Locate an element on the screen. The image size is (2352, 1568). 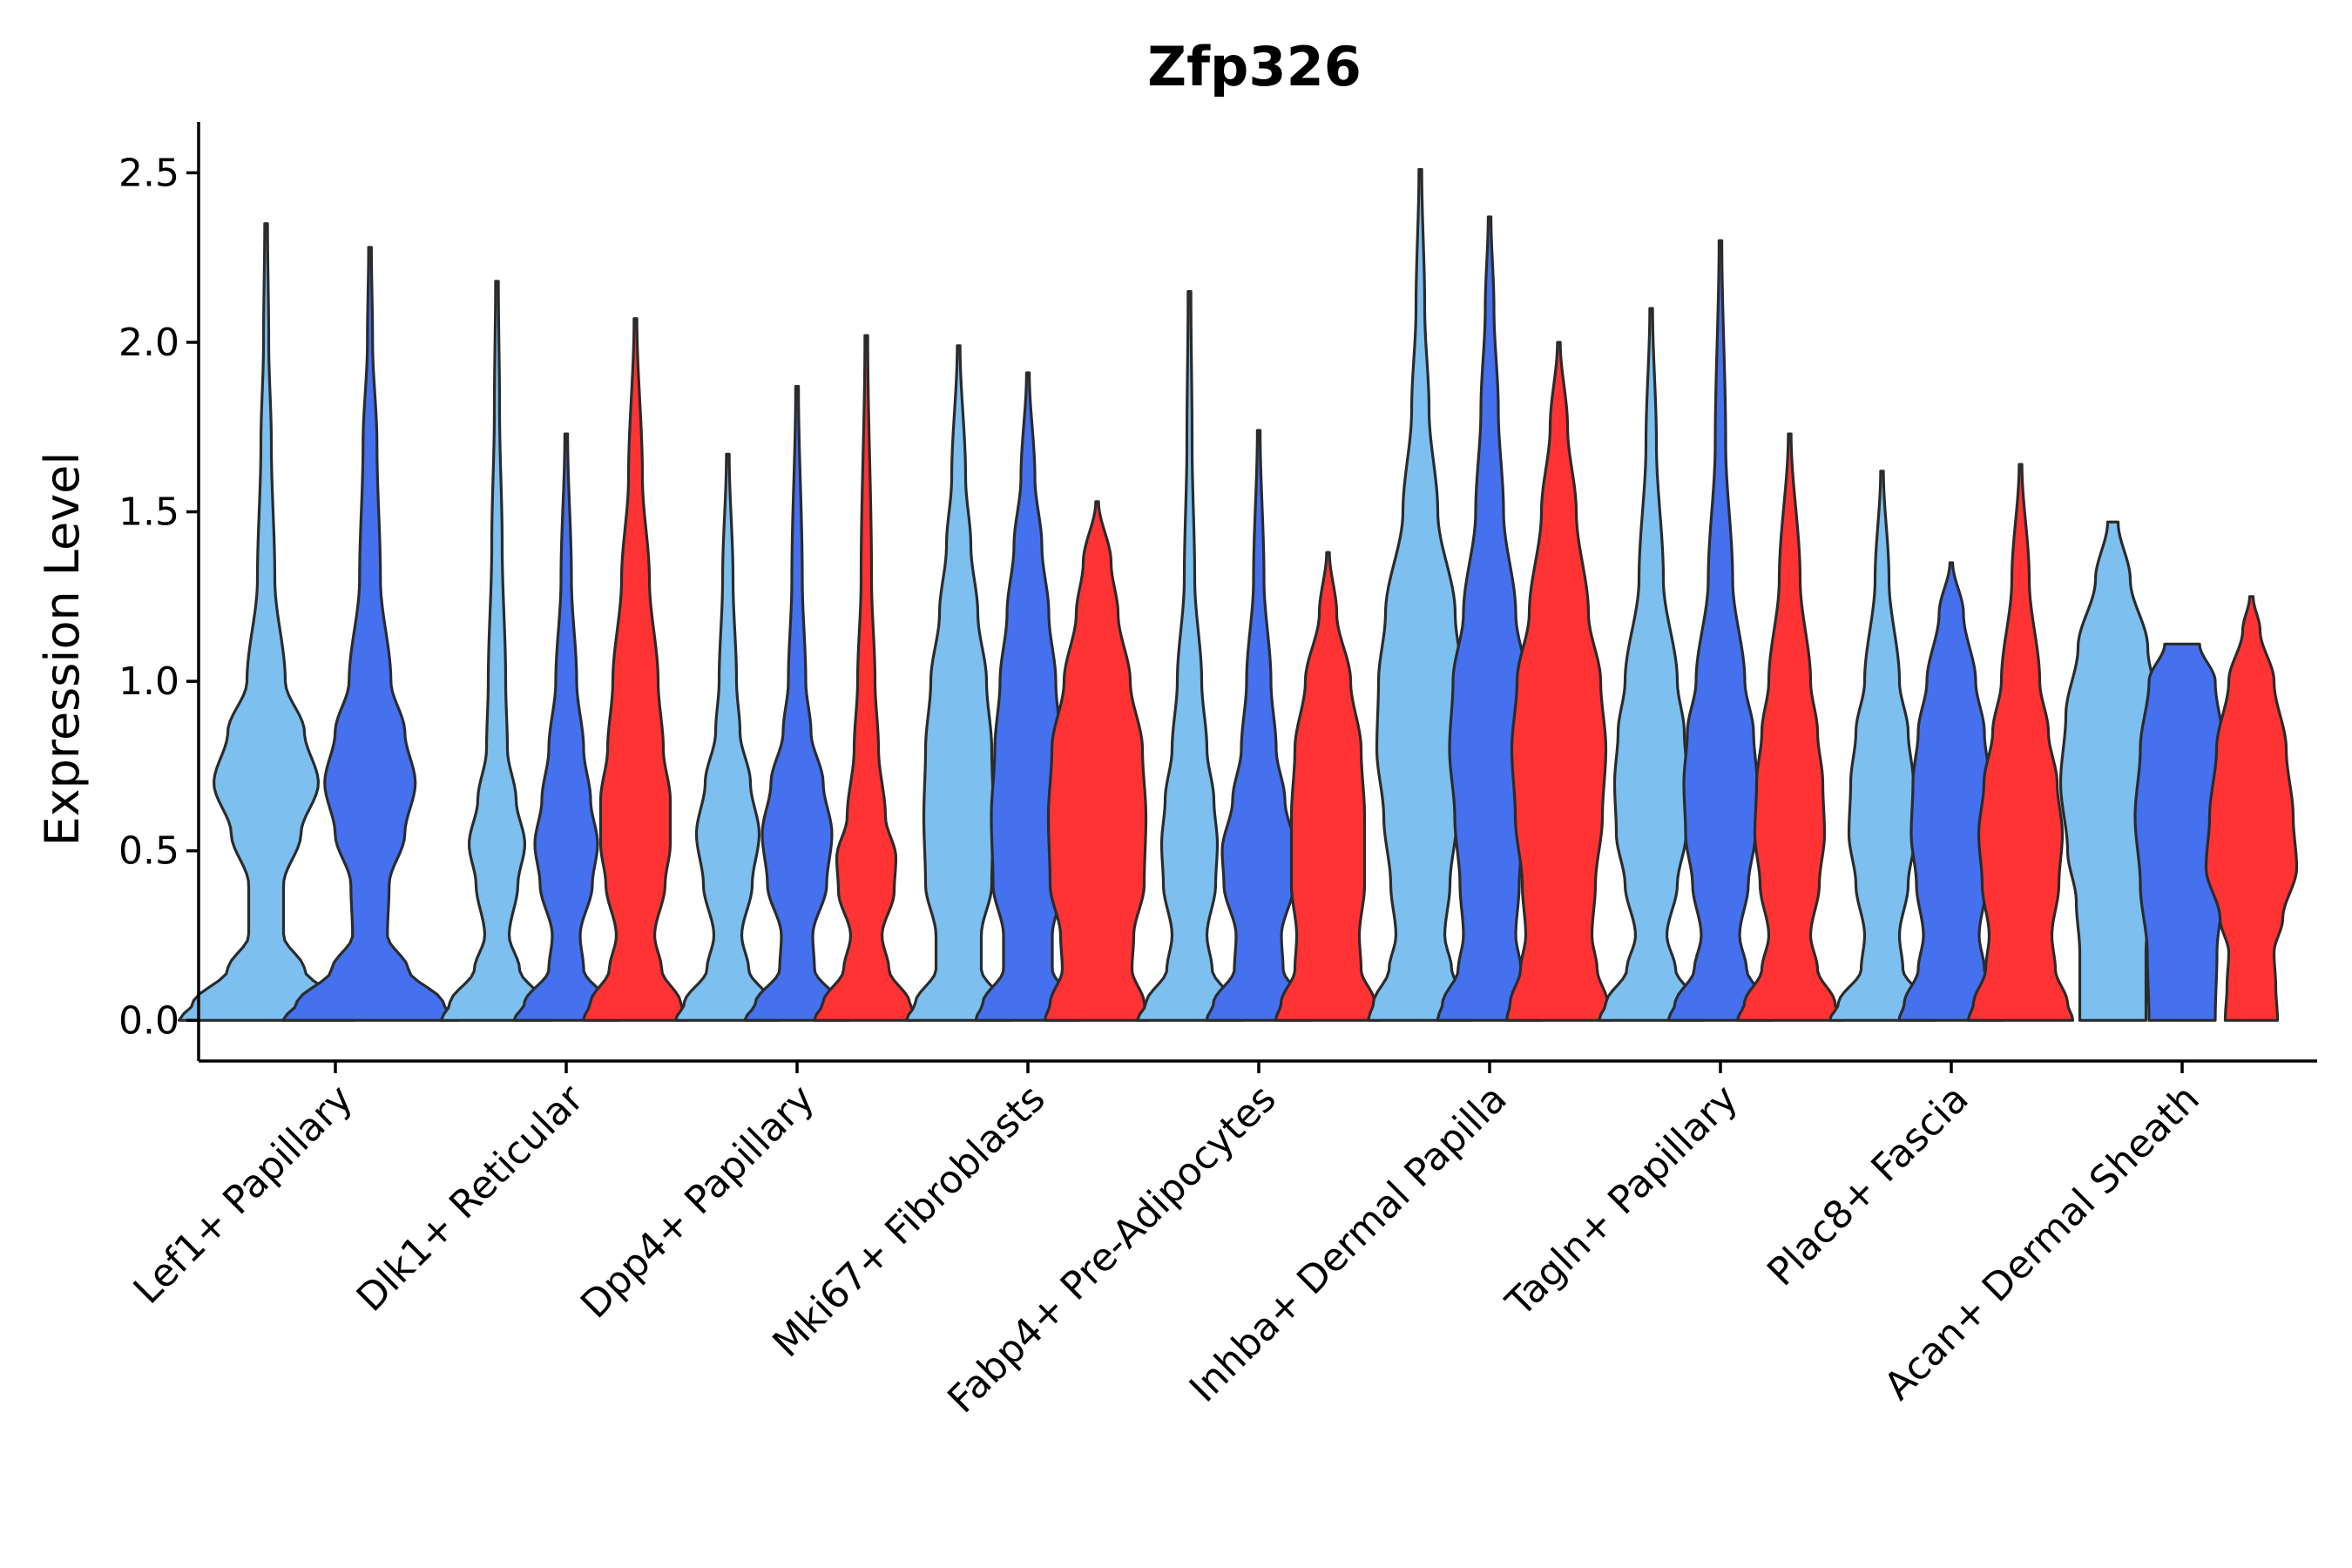
y-tick-label: 0.0 is located at coordinates (148, 1021).